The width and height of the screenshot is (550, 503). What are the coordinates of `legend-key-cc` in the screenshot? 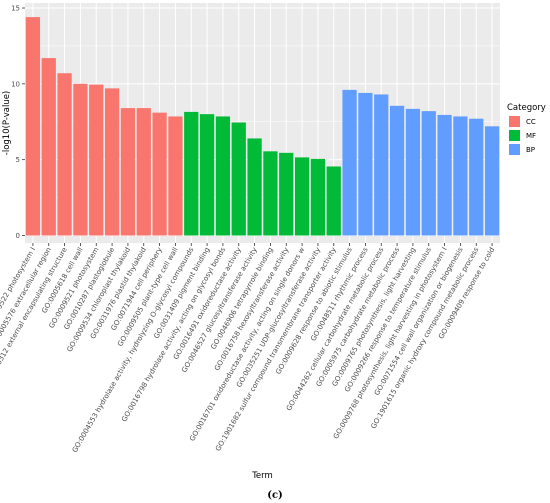 It's located at (514, 121).